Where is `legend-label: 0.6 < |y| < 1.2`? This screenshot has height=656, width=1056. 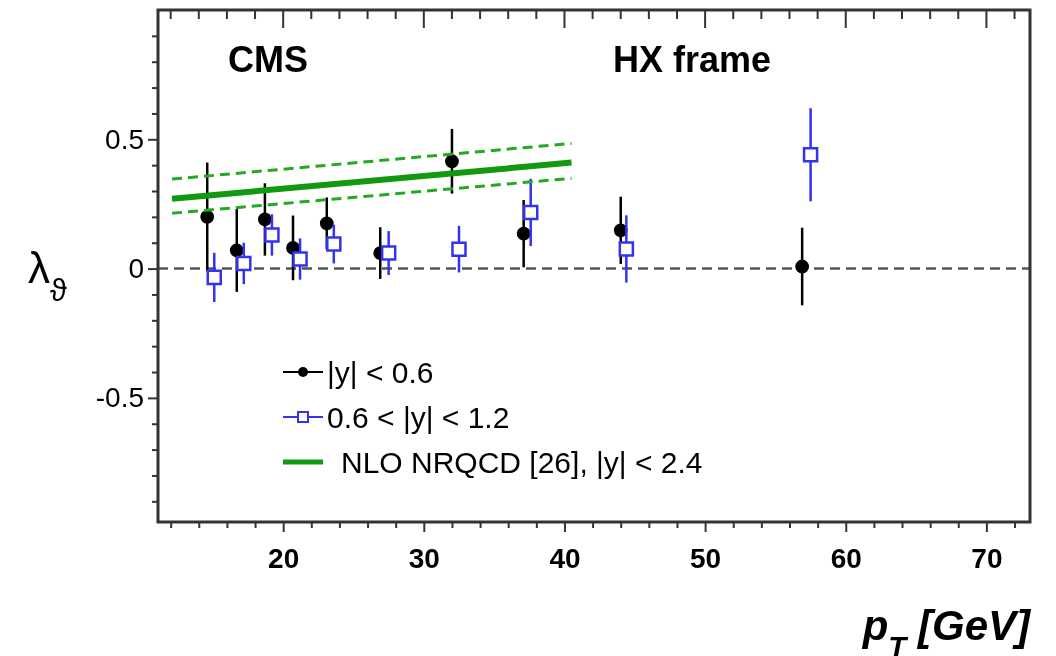 legend-label: 0.6 < |y| < 1.2 is located at coordinates (418, 417).